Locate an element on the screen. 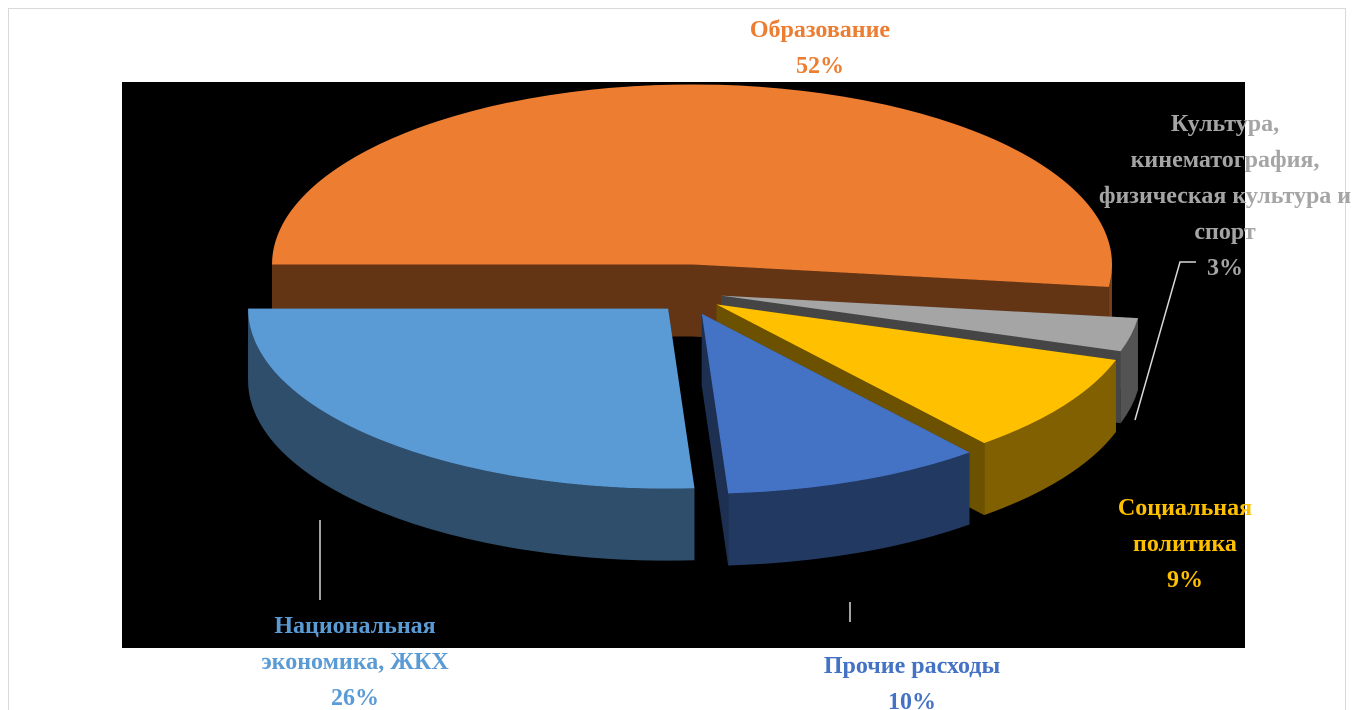  data-label: Прочие расходы 10% is located at coordinates (912, 679).